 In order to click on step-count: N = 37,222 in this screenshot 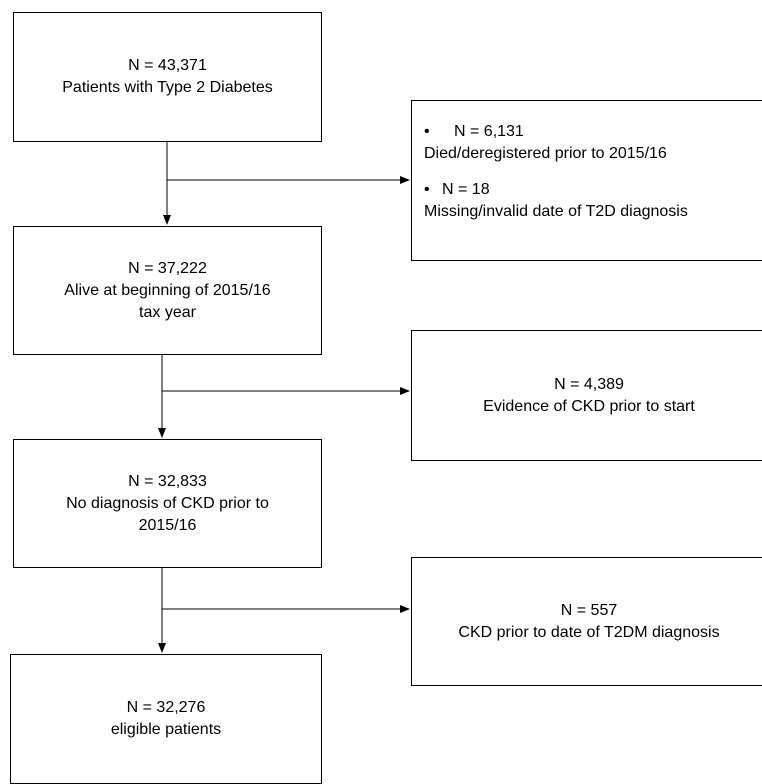, I will do `click(167, 268)`.